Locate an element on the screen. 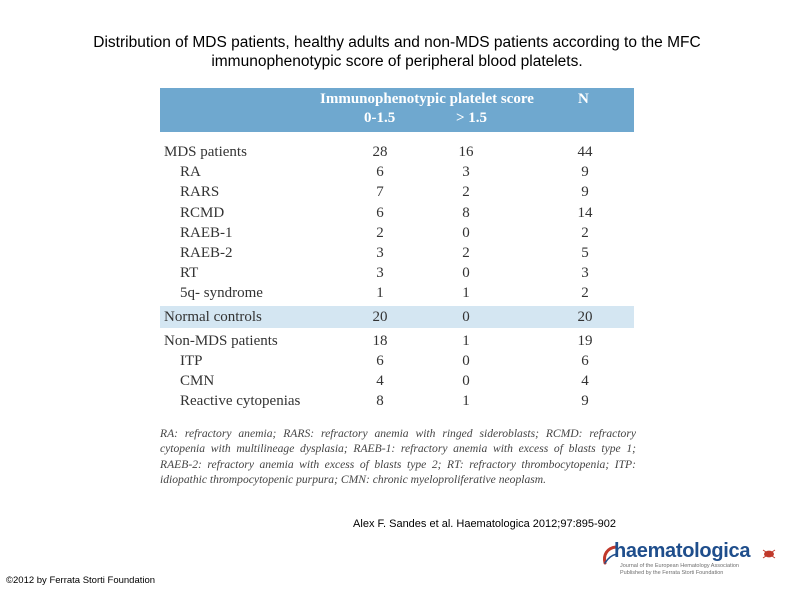 The height and width of the screenshot is (595, 794). row-label: Normal controls is located at coordinates (213, 316).